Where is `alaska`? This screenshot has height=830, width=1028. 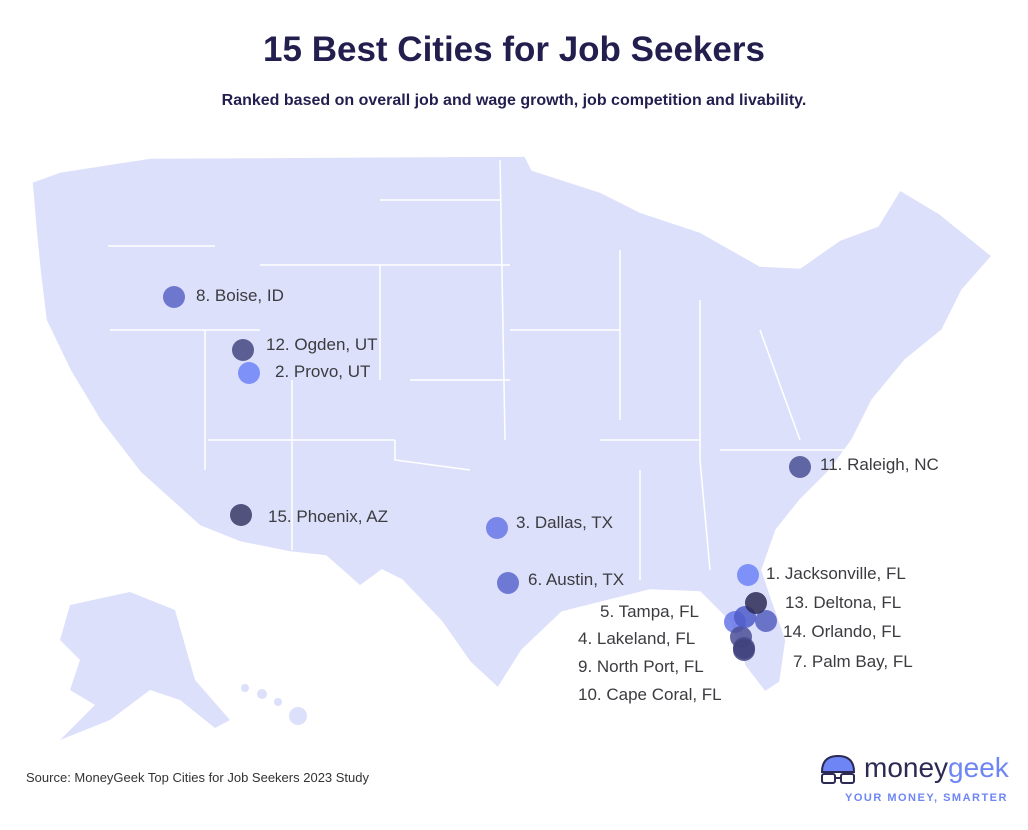
alaska is located at coordinates (145, 666).